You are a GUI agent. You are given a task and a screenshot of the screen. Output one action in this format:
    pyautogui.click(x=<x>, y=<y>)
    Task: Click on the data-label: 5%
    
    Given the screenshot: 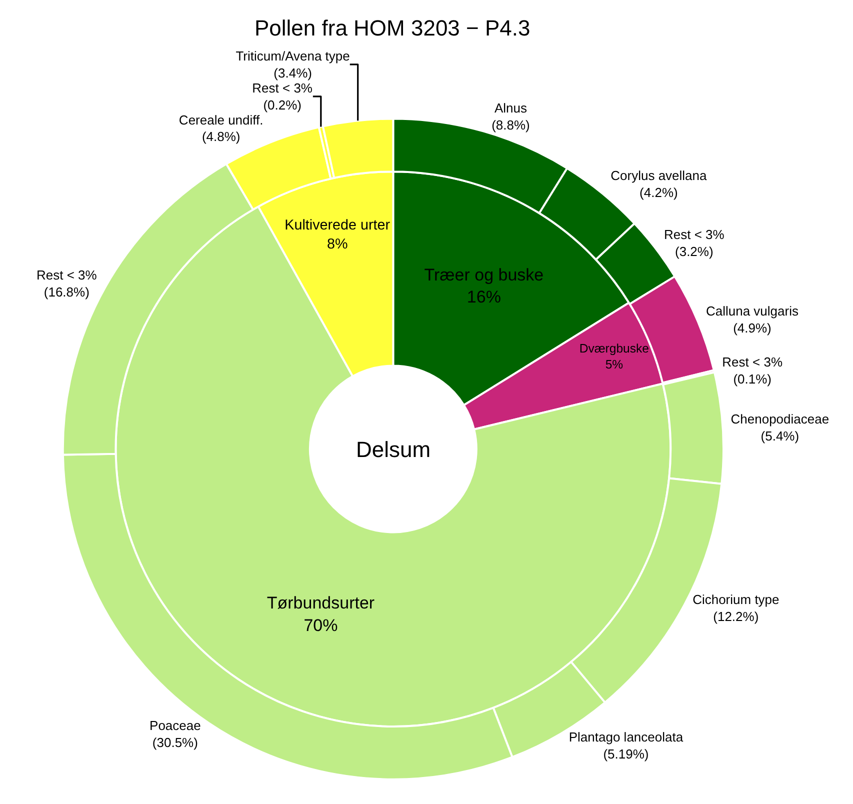 What is the action you would take?
    pyautogui.click(x=614, y=364)
    